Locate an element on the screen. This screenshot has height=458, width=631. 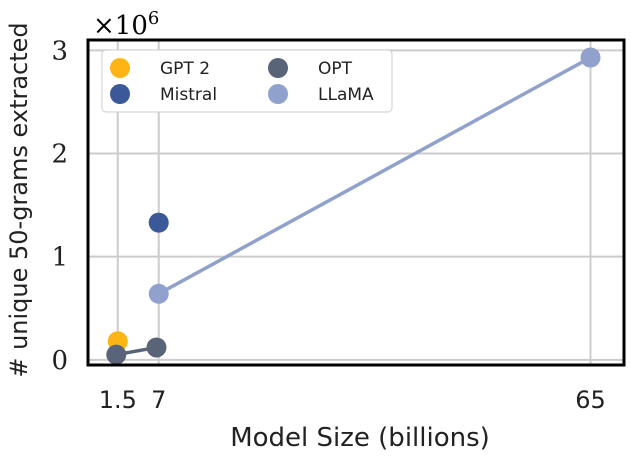
legend: GPT 2 OPT Mistral LLaMA is located at coordinates (247, 81).